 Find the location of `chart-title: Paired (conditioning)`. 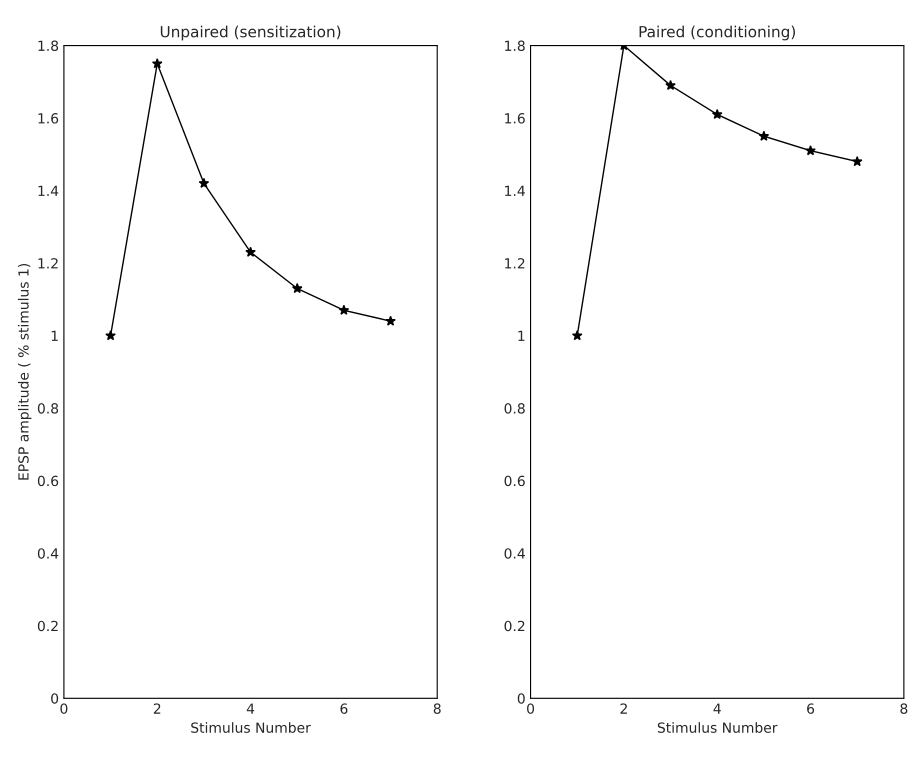

chart-title: Paired (conditioning) is located at coordinates (717, 33).